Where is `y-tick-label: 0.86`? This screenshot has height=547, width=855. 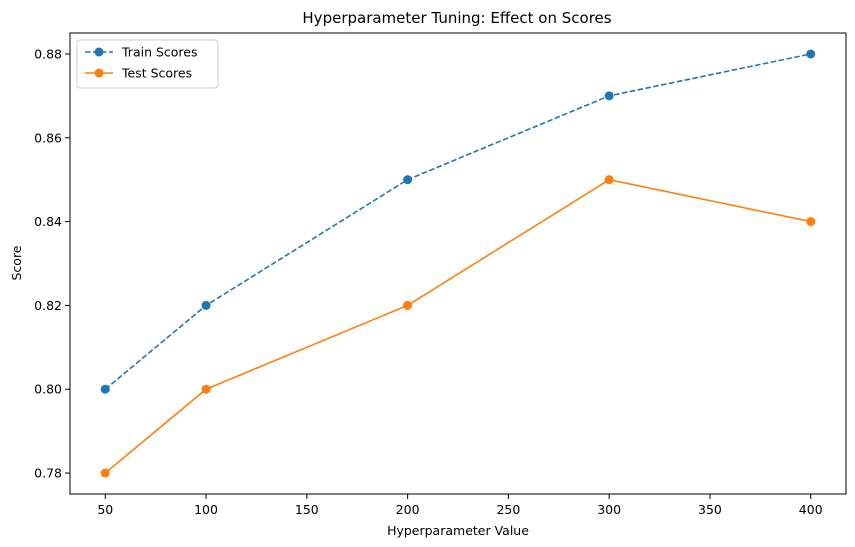
y-tick-label: 0.86 is located at coordinates (48, 137).